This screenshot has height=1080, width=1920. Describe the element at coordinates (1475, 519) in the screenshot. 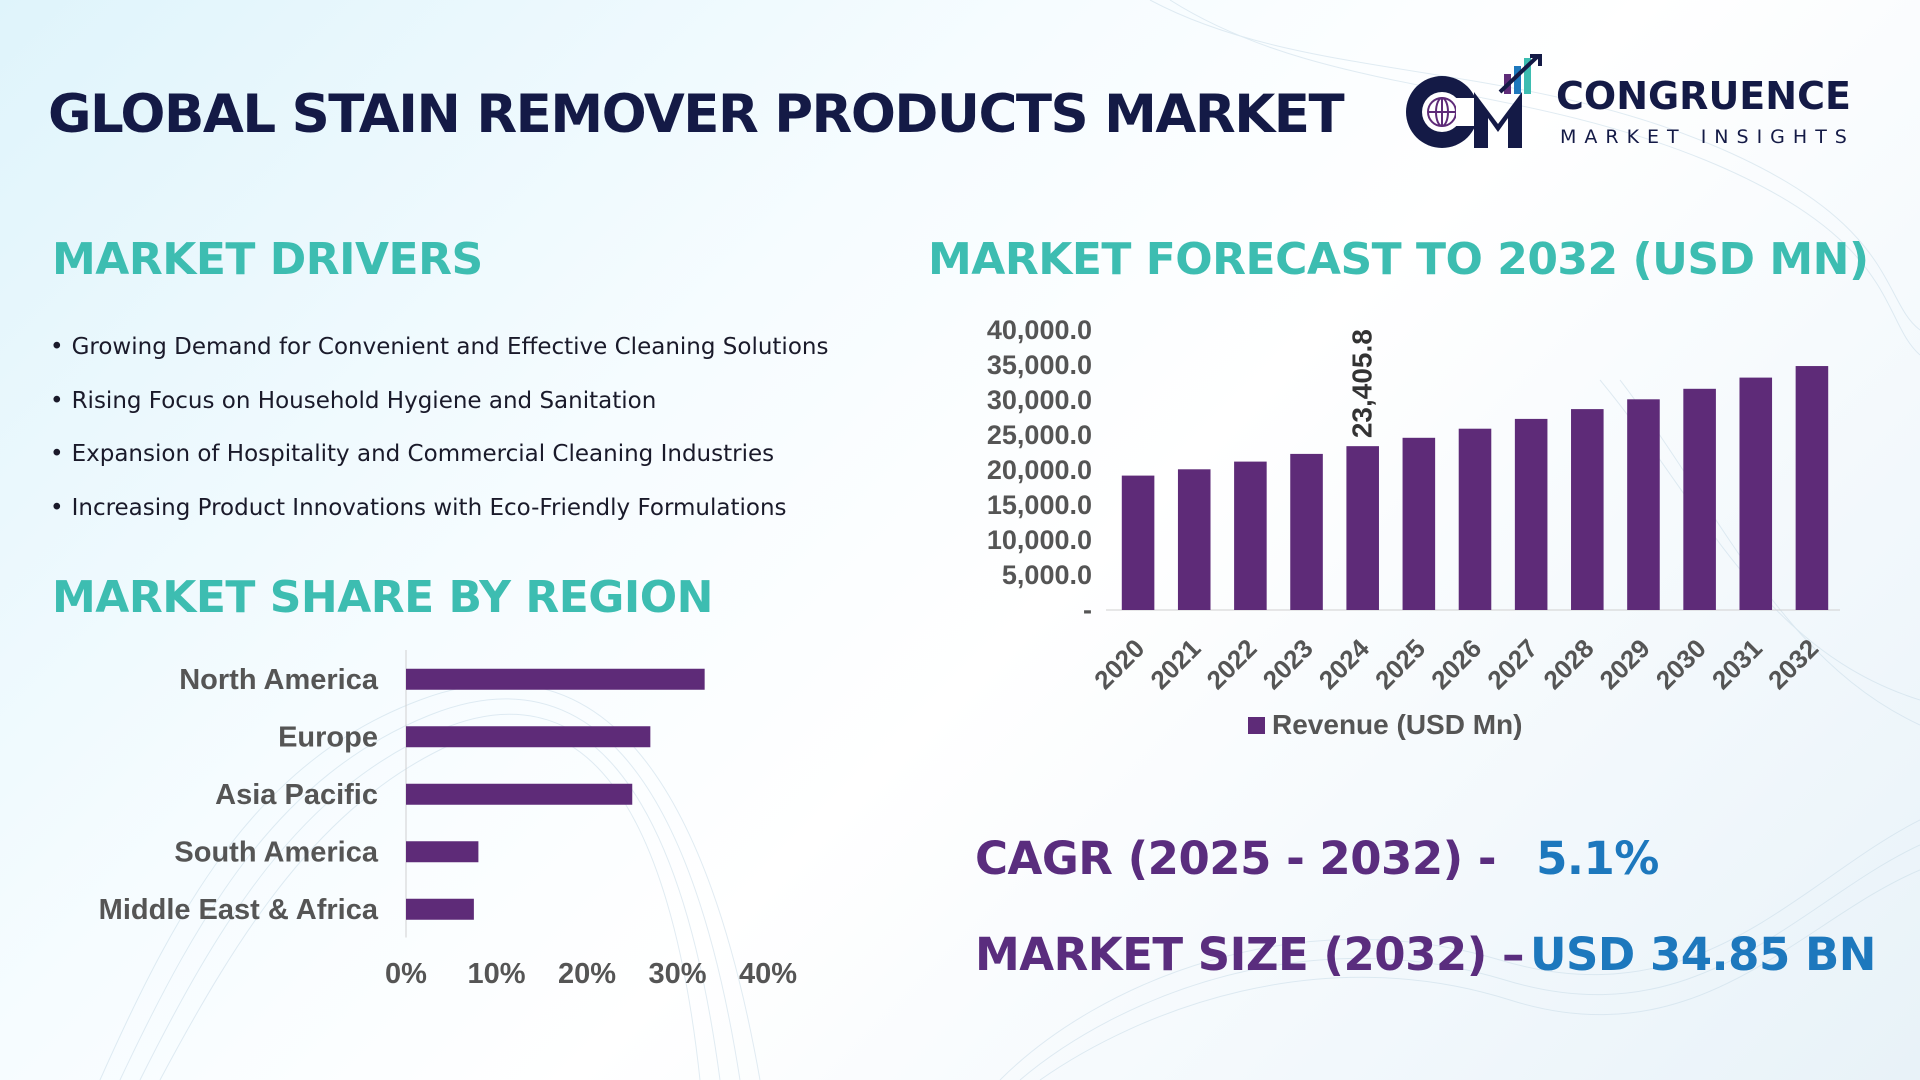

I see `bar-2026` at that location.